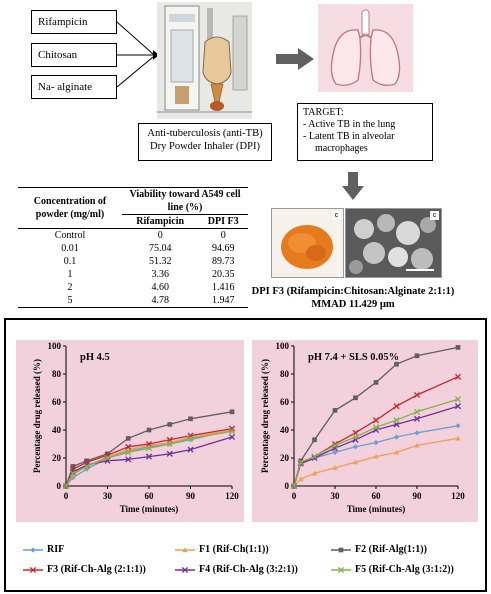 This screenshot has width=491, height=594. I want to click on col-header-rifampicin: Rifampicin, so click(160, 221).